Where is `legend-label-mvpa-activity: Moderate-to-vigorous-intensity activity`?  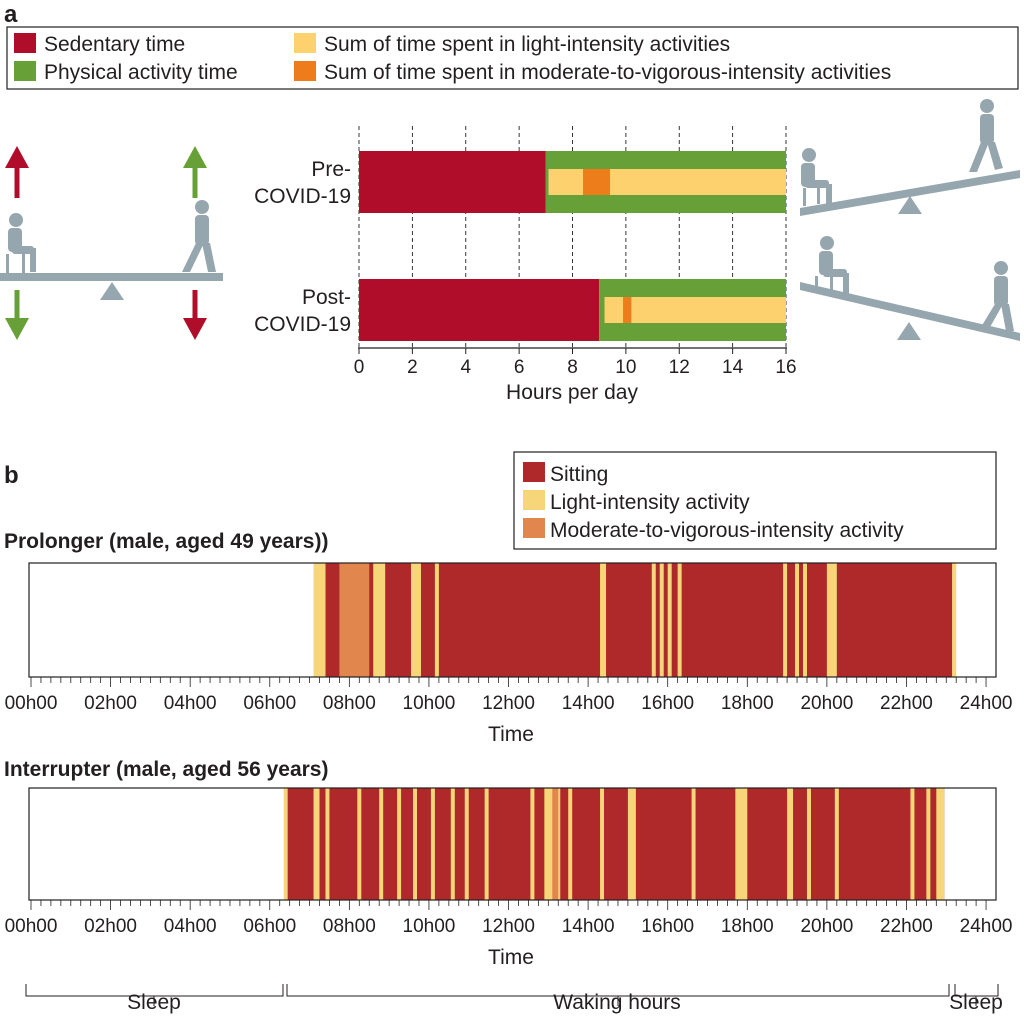
legend-label-mvpa-activity: Moderate-to-vigorous-intensity activity is located at coordinates (727, 530).